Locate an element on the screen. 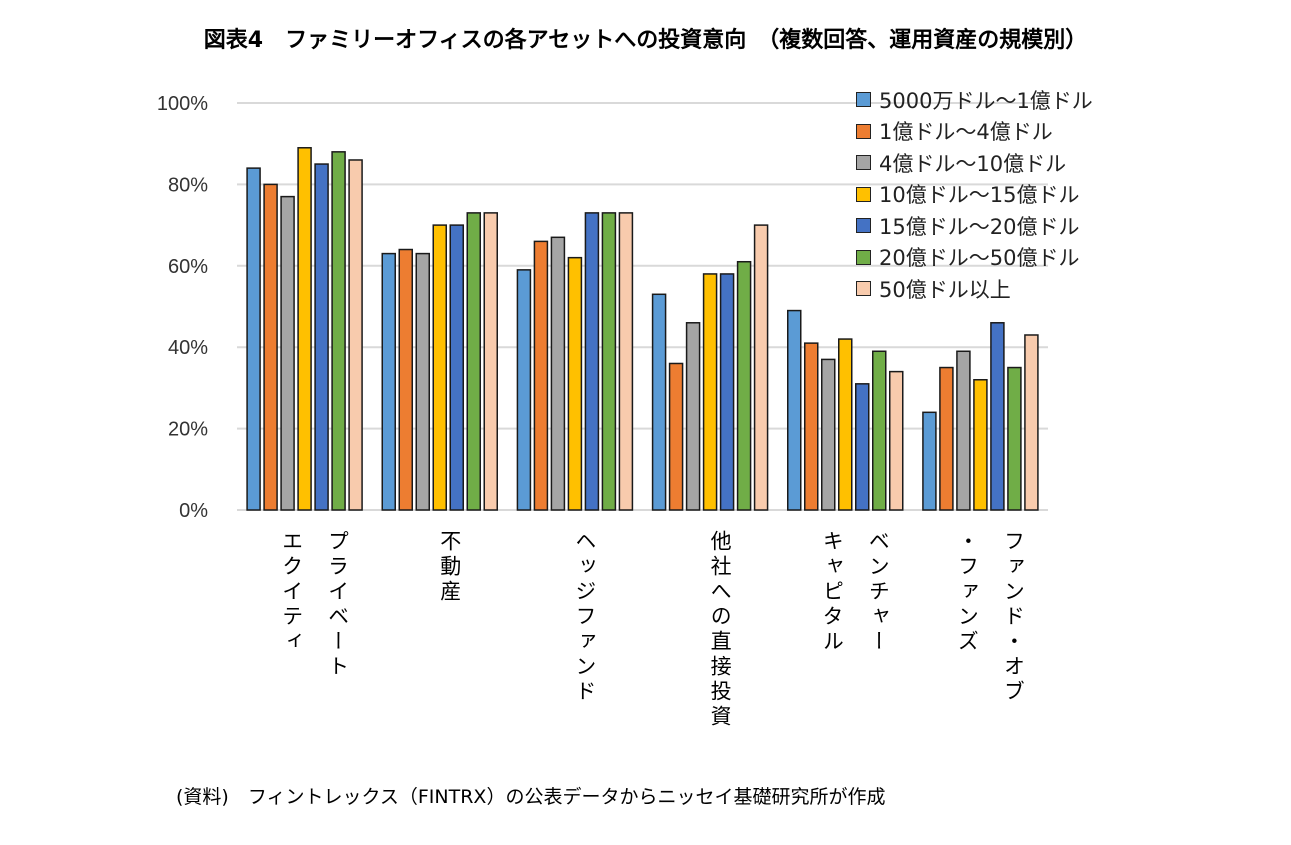 The width and height of the screenshot is (1291, 845). x-category-label: ベンチャー キャピタル is located at coordinates (855, 592).